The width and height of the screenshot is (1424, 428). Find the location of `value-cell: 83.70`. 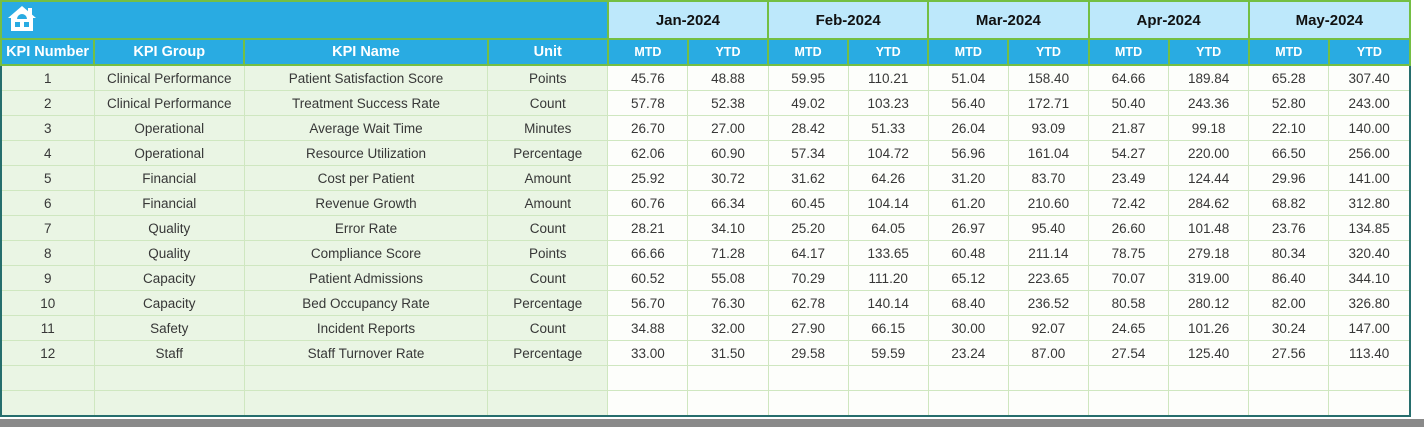

value-cell: 83.70 is located at coordinates (1048, 178).